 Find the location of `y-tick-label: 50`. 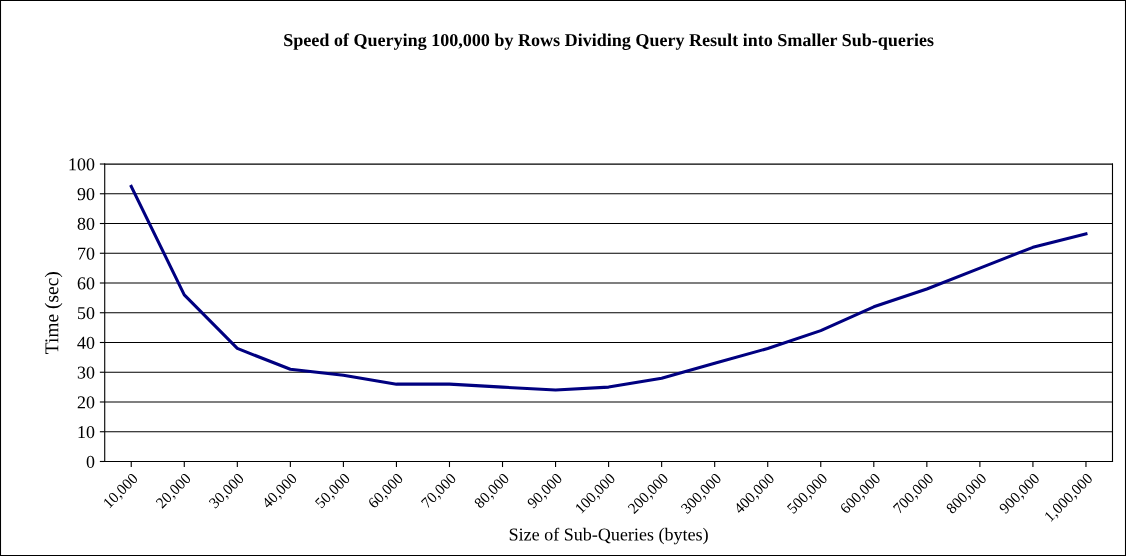

y-tick-label: 50 is located at coordinates (86, 313).